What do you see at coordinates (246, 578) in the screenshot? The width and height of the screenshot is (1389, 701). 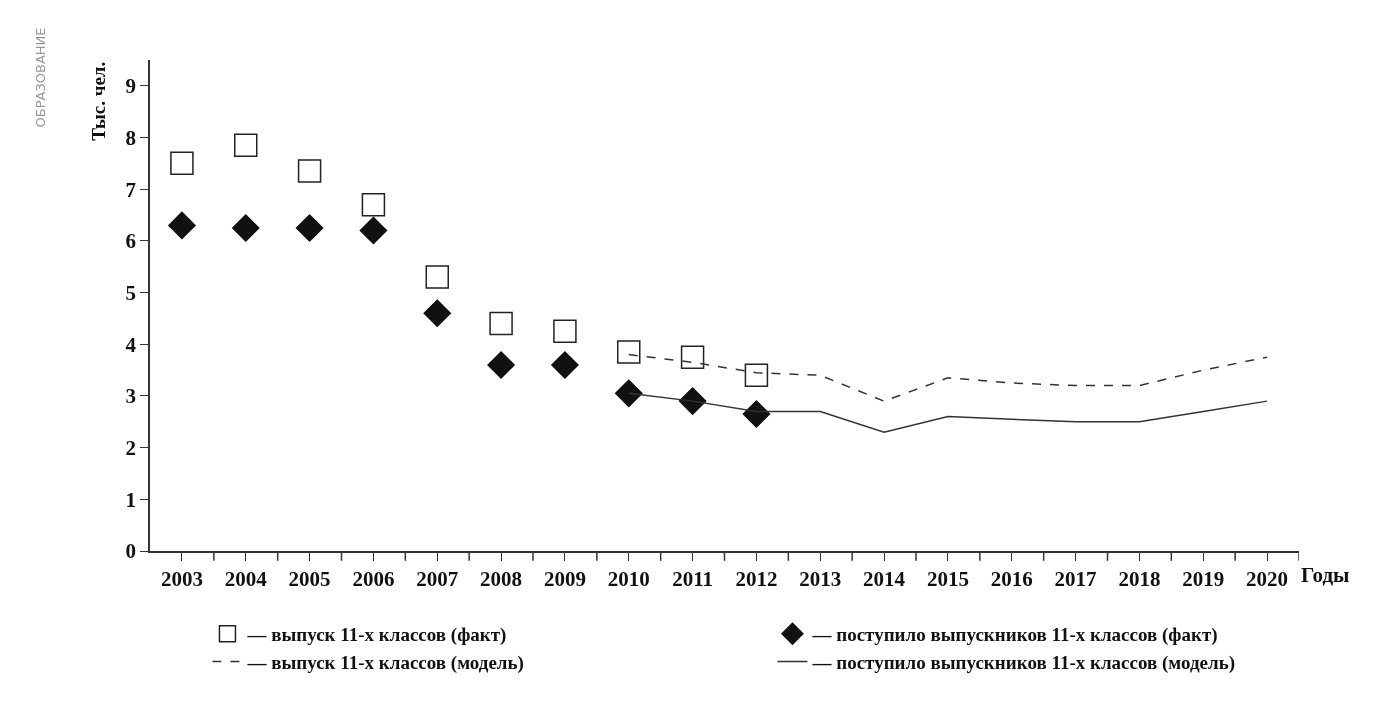 I see `x-tick-label: 2004` at bounding box center [246, 578].